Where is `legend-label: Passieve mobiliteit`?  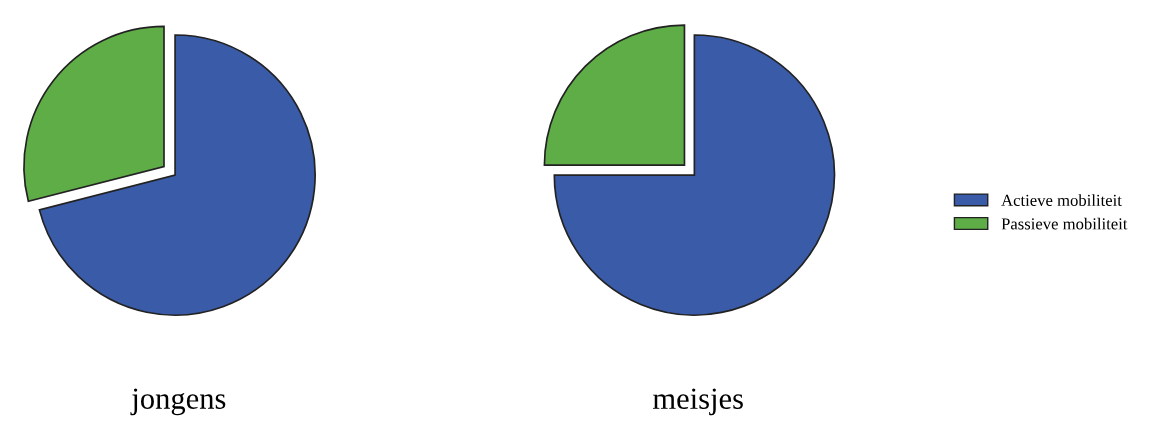
legend-label: Passieve mobiliteit is located at coordinates (1064, 223).